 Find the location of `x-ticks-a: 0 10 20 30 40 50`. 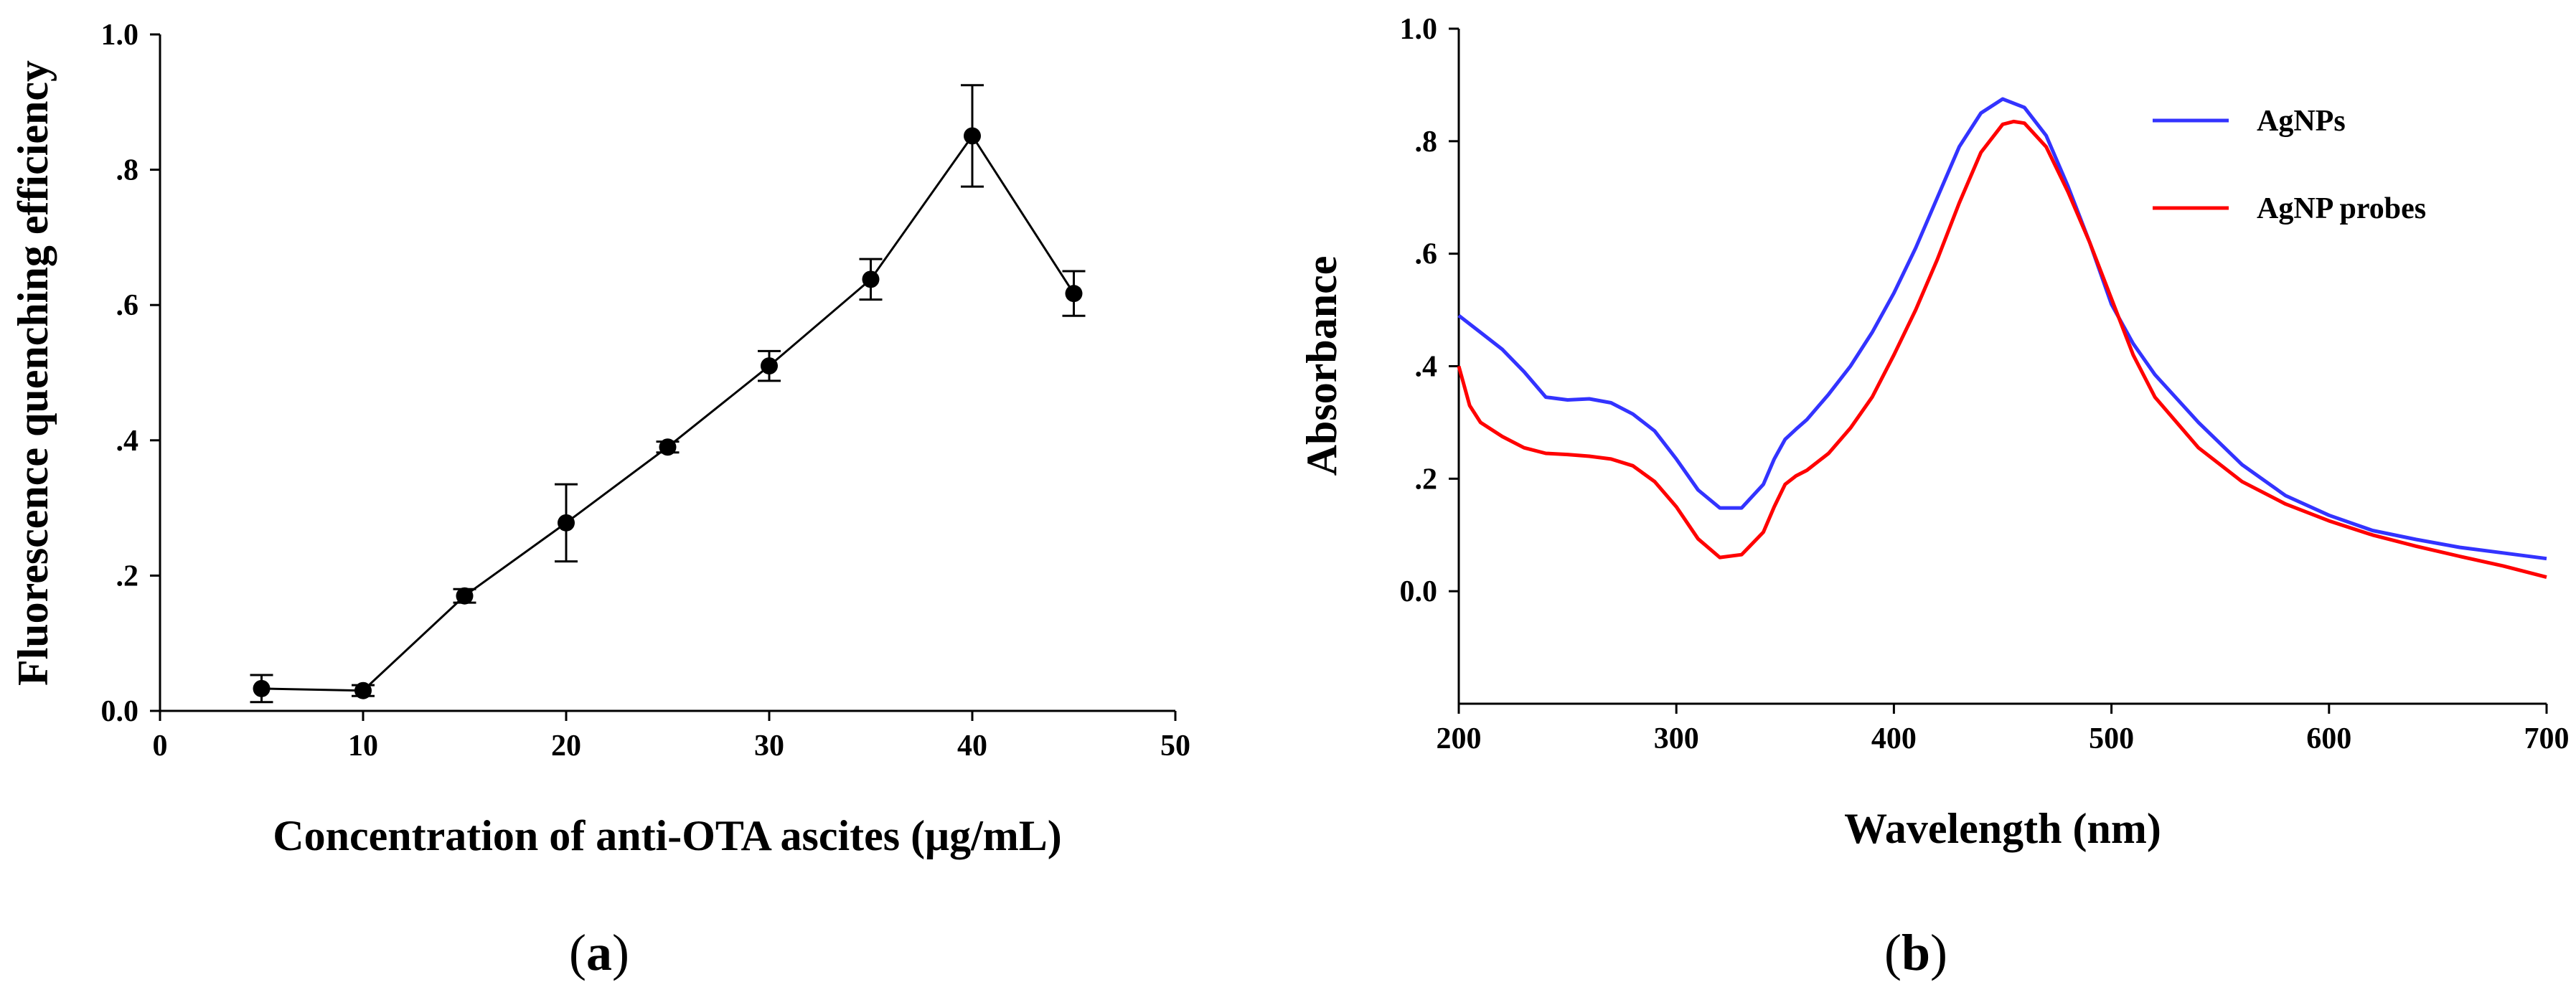

x-ticks-a: 0 10 20 30 40 50 is located at coordinates (671, 737).